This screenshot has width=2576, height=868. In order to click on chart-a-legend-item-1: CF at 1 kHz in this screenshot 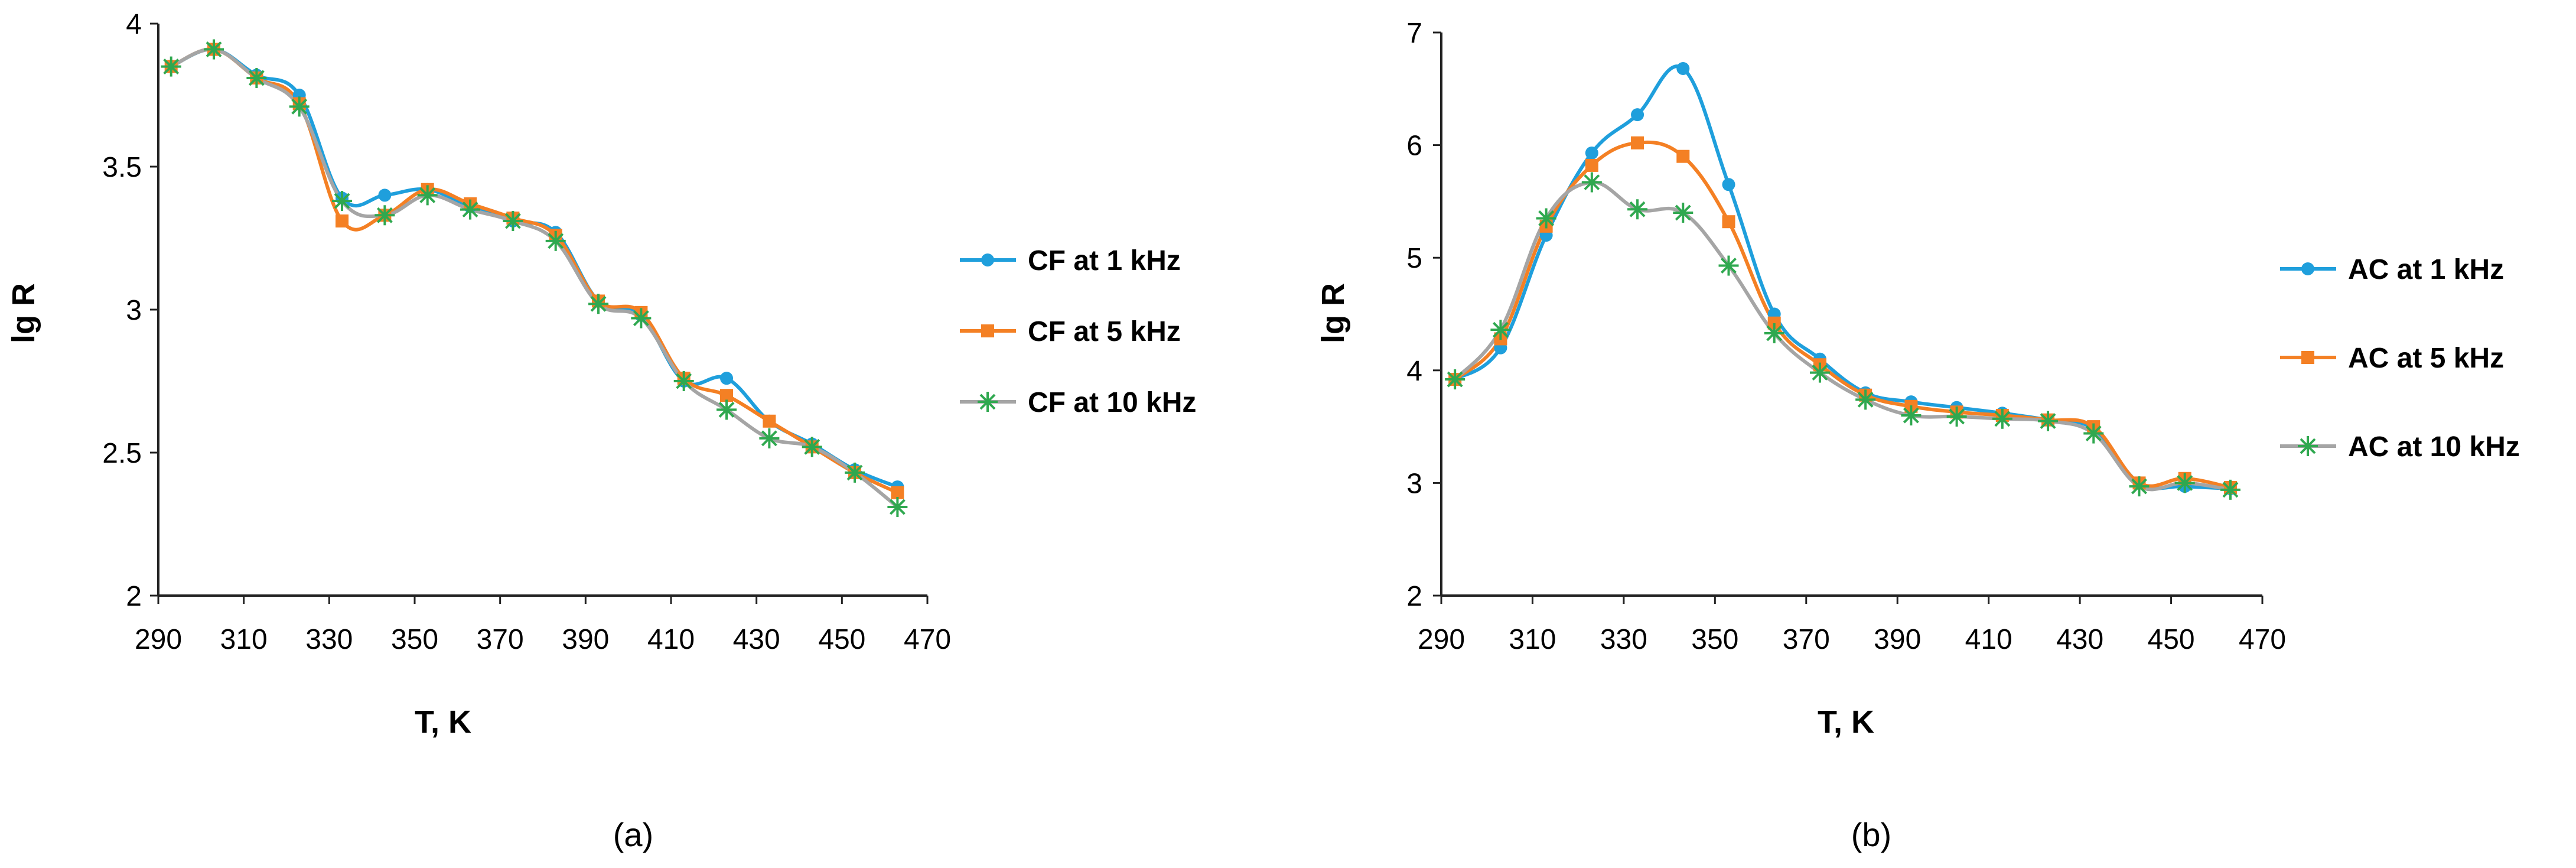, I will do `click(1070, 261)`.